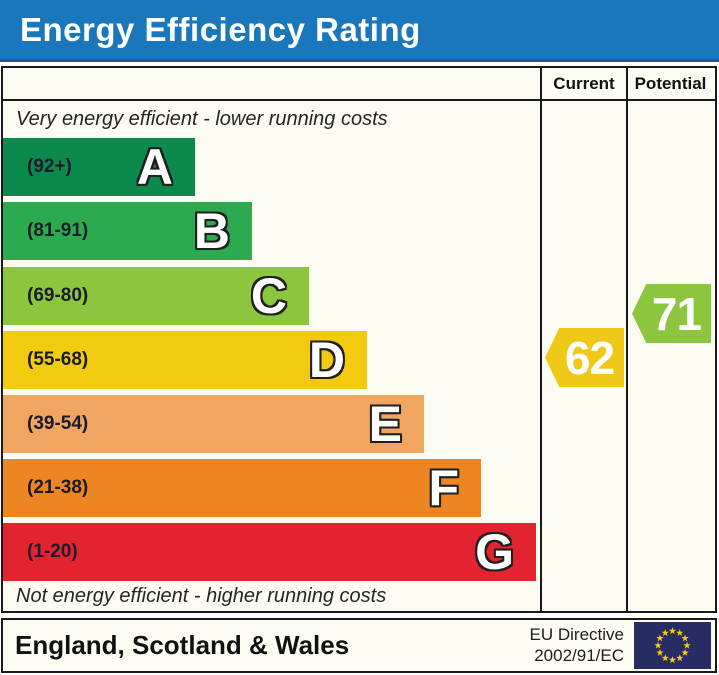 This screenshot has width=719, height=675. What do you see at coordinates (576, 635) in the screenshot?
I see `eu-directive-line1: EU Directive` at bounding box center [576, 635].